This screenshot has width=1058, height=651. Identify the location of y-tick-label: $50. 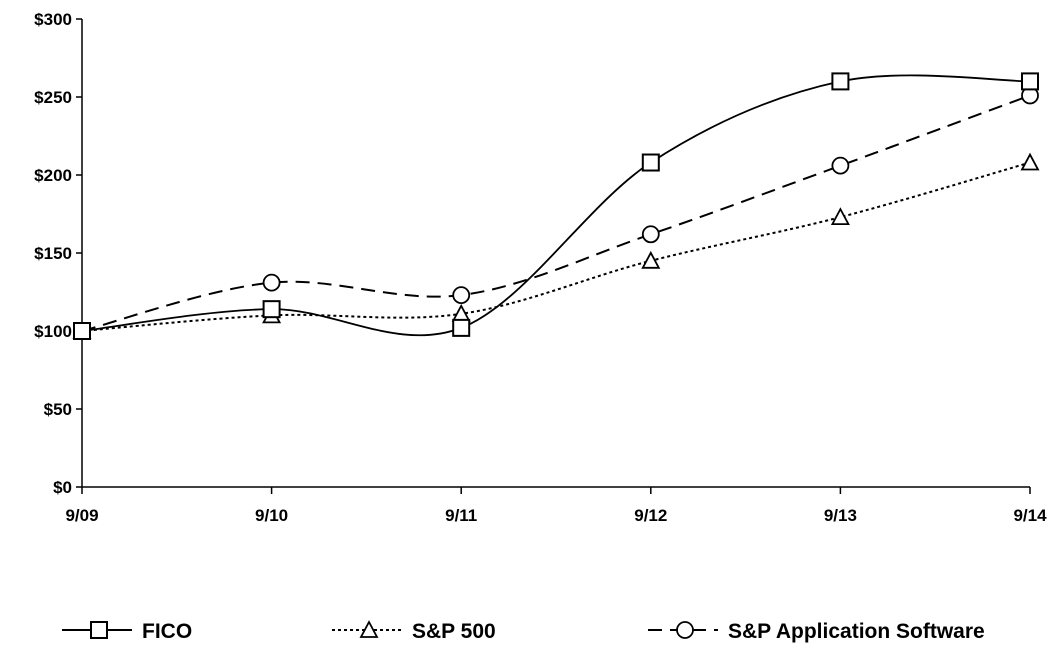
(58, 409).